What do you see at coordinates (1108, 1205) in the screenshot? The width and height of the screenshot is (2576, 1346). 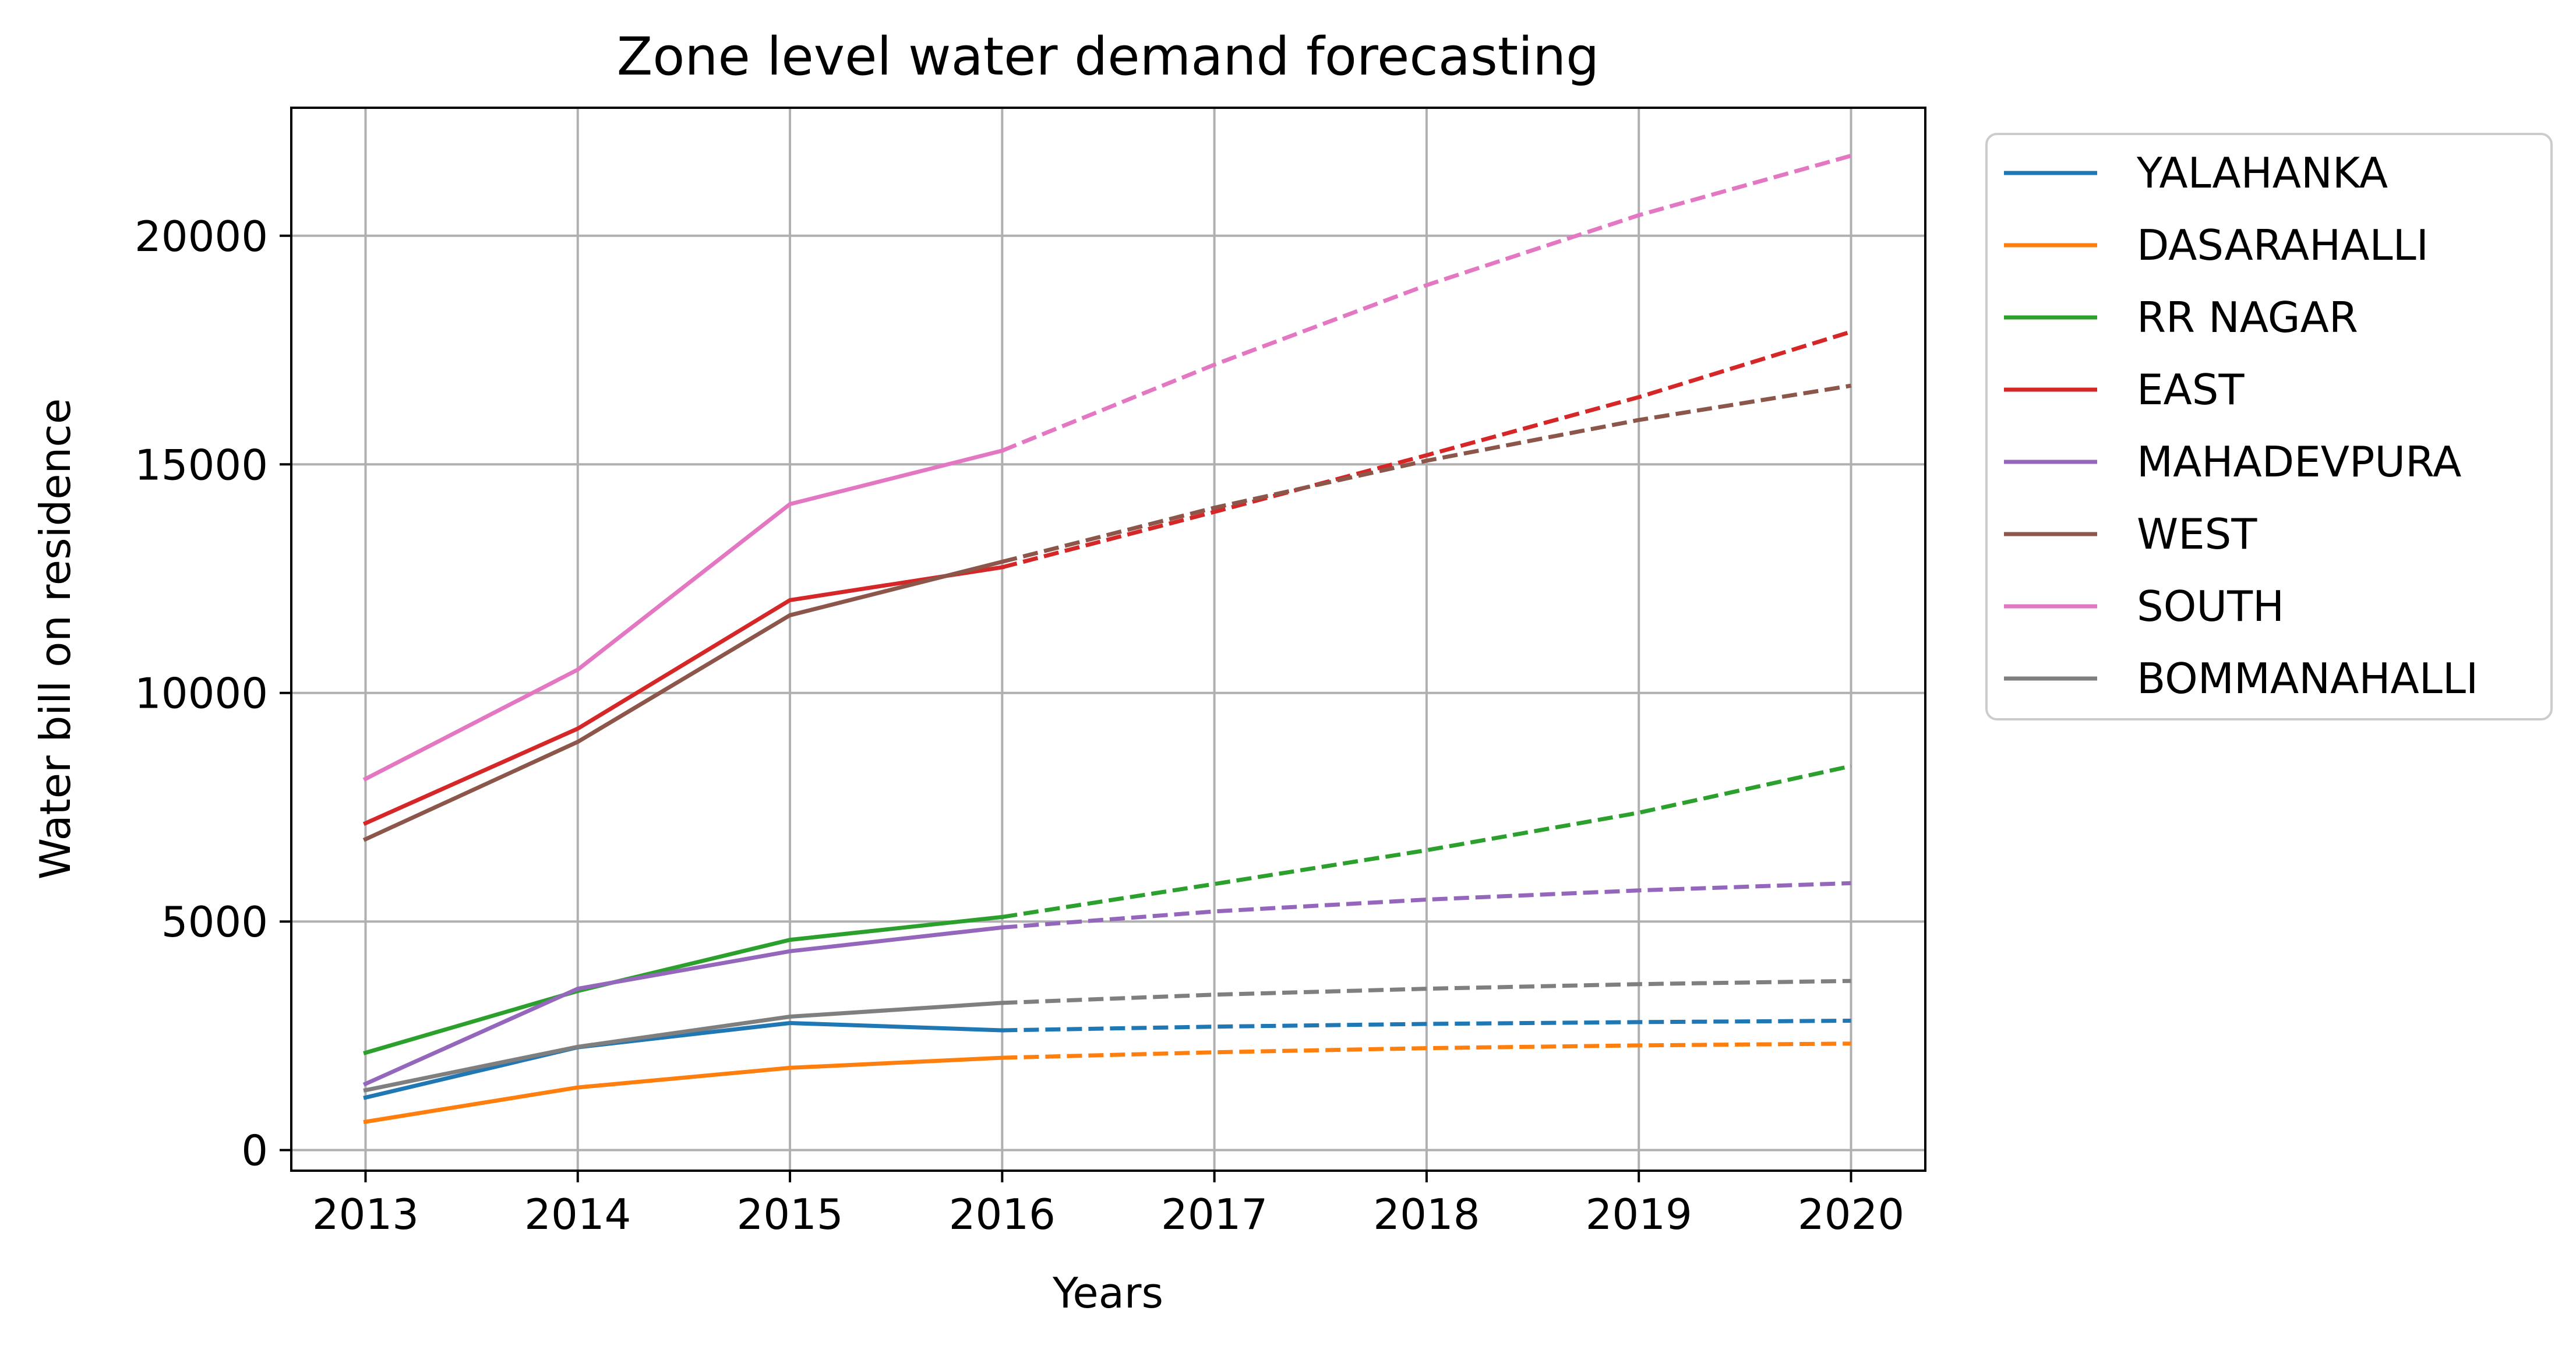 I see `x-axis-ticks: 2013 2014 2015 2016 2017 2018 2019 2020` at bounding box center [1108, 1205].